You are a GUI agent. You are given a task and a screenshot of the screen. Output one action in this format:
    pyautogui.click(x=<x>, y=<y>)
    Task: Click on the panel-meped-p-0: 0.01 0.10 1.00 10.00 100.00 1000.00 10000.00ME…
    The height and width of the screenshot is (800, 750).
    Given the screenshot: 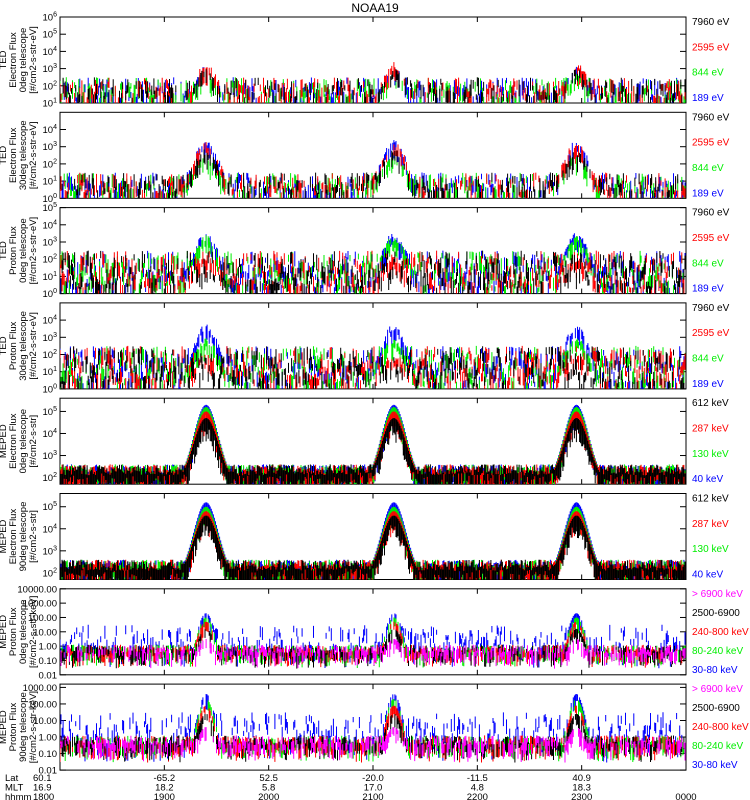 What is the action you would take?
    pyautogui.click(x=374, y=632)
    